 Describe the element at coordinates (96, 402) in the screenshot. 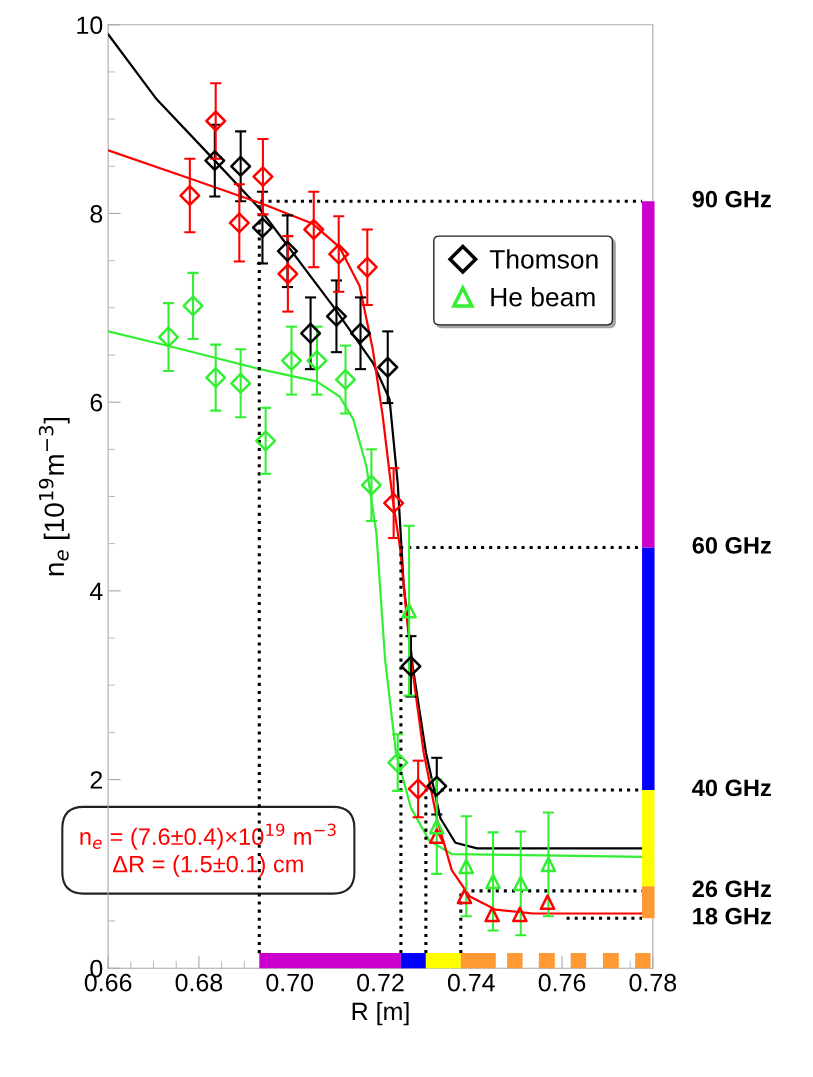

I see `y-tick-label: 6` at that location.